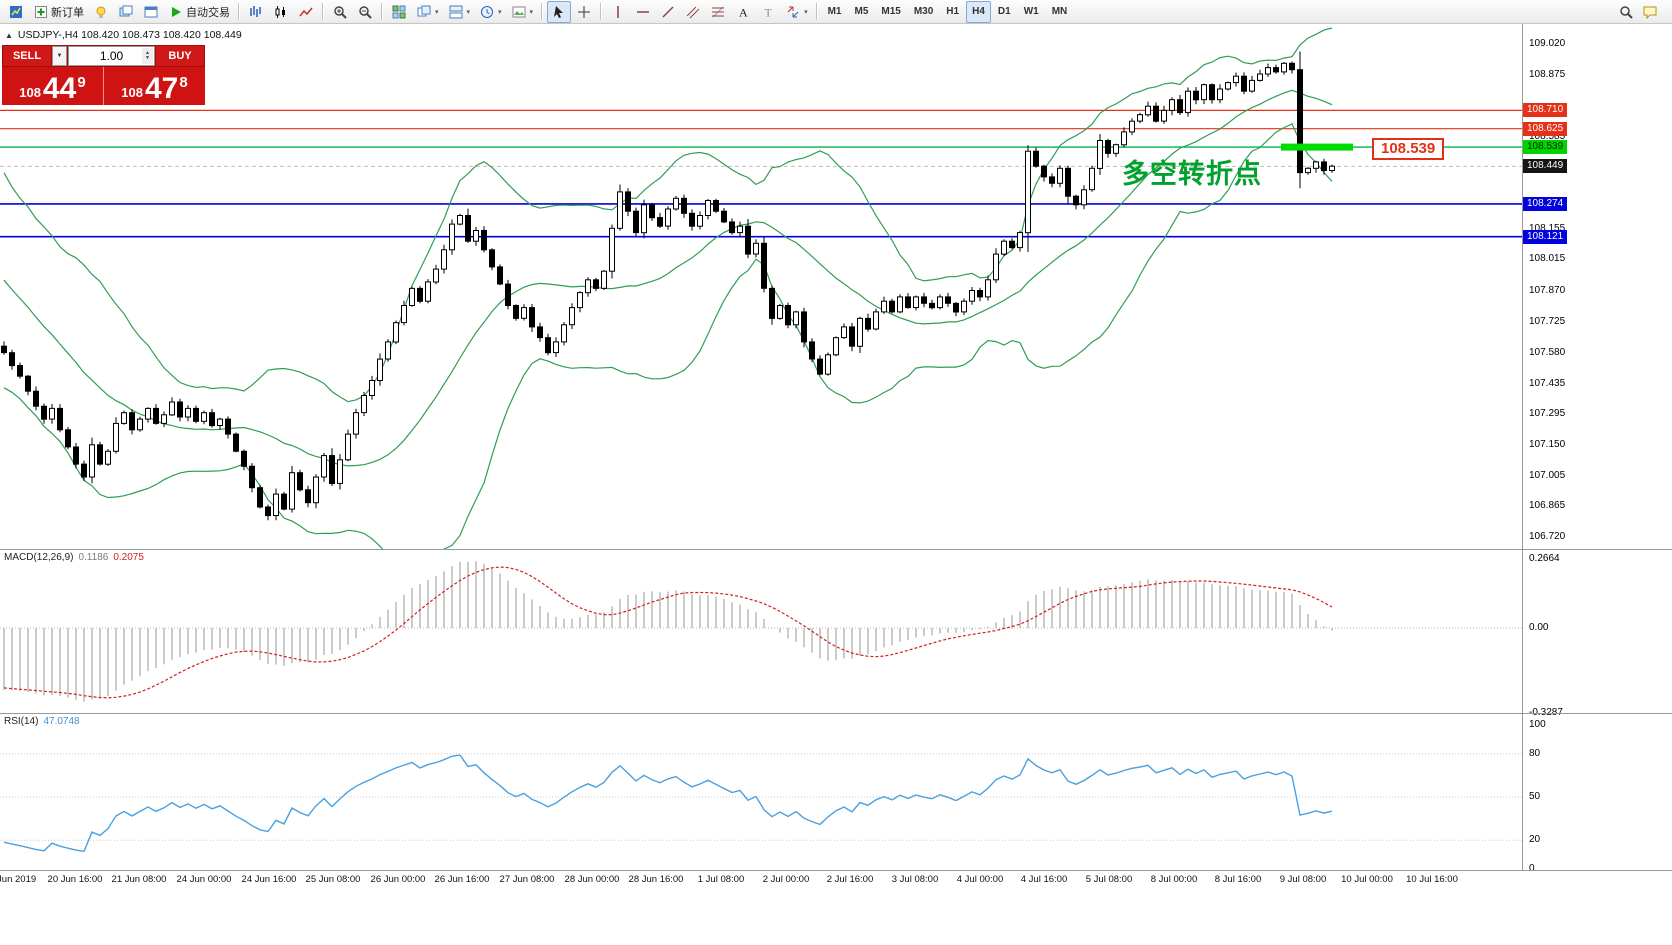 This screenshot has width=1672, height=945. I want to click on labelT-icon: T, so click(768, 12).